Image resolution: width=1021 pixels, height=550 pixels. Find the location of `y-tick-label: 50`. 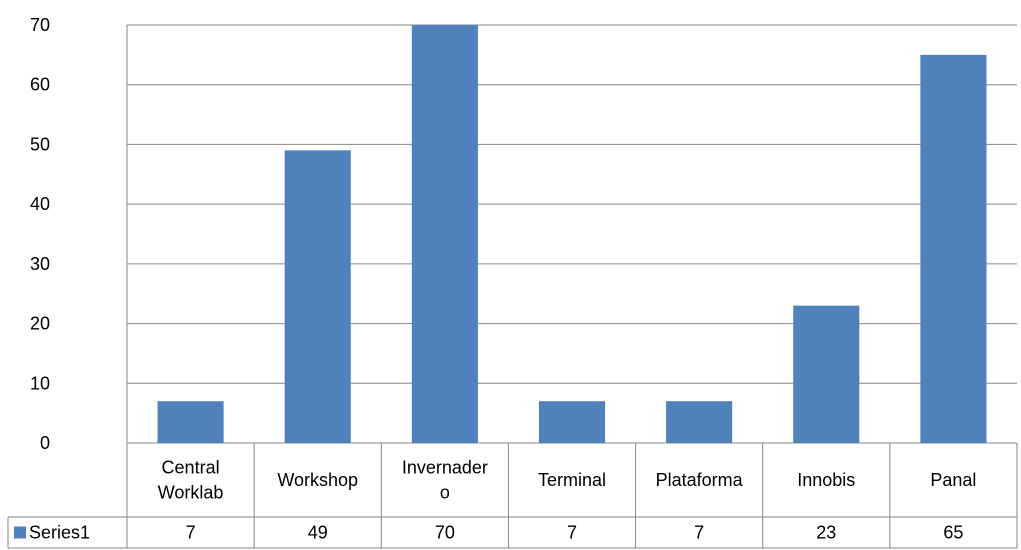

y-tick-label: 50 is located at coordinates (40, 144).